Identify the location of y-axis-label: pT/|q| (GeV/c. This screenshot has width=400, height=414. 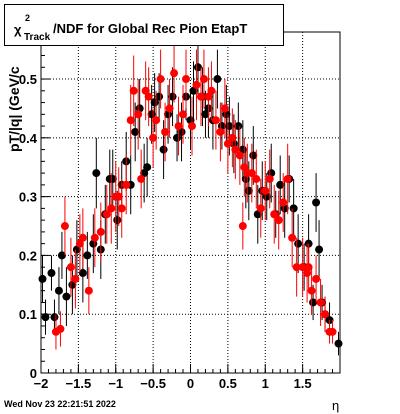
(14, 109).